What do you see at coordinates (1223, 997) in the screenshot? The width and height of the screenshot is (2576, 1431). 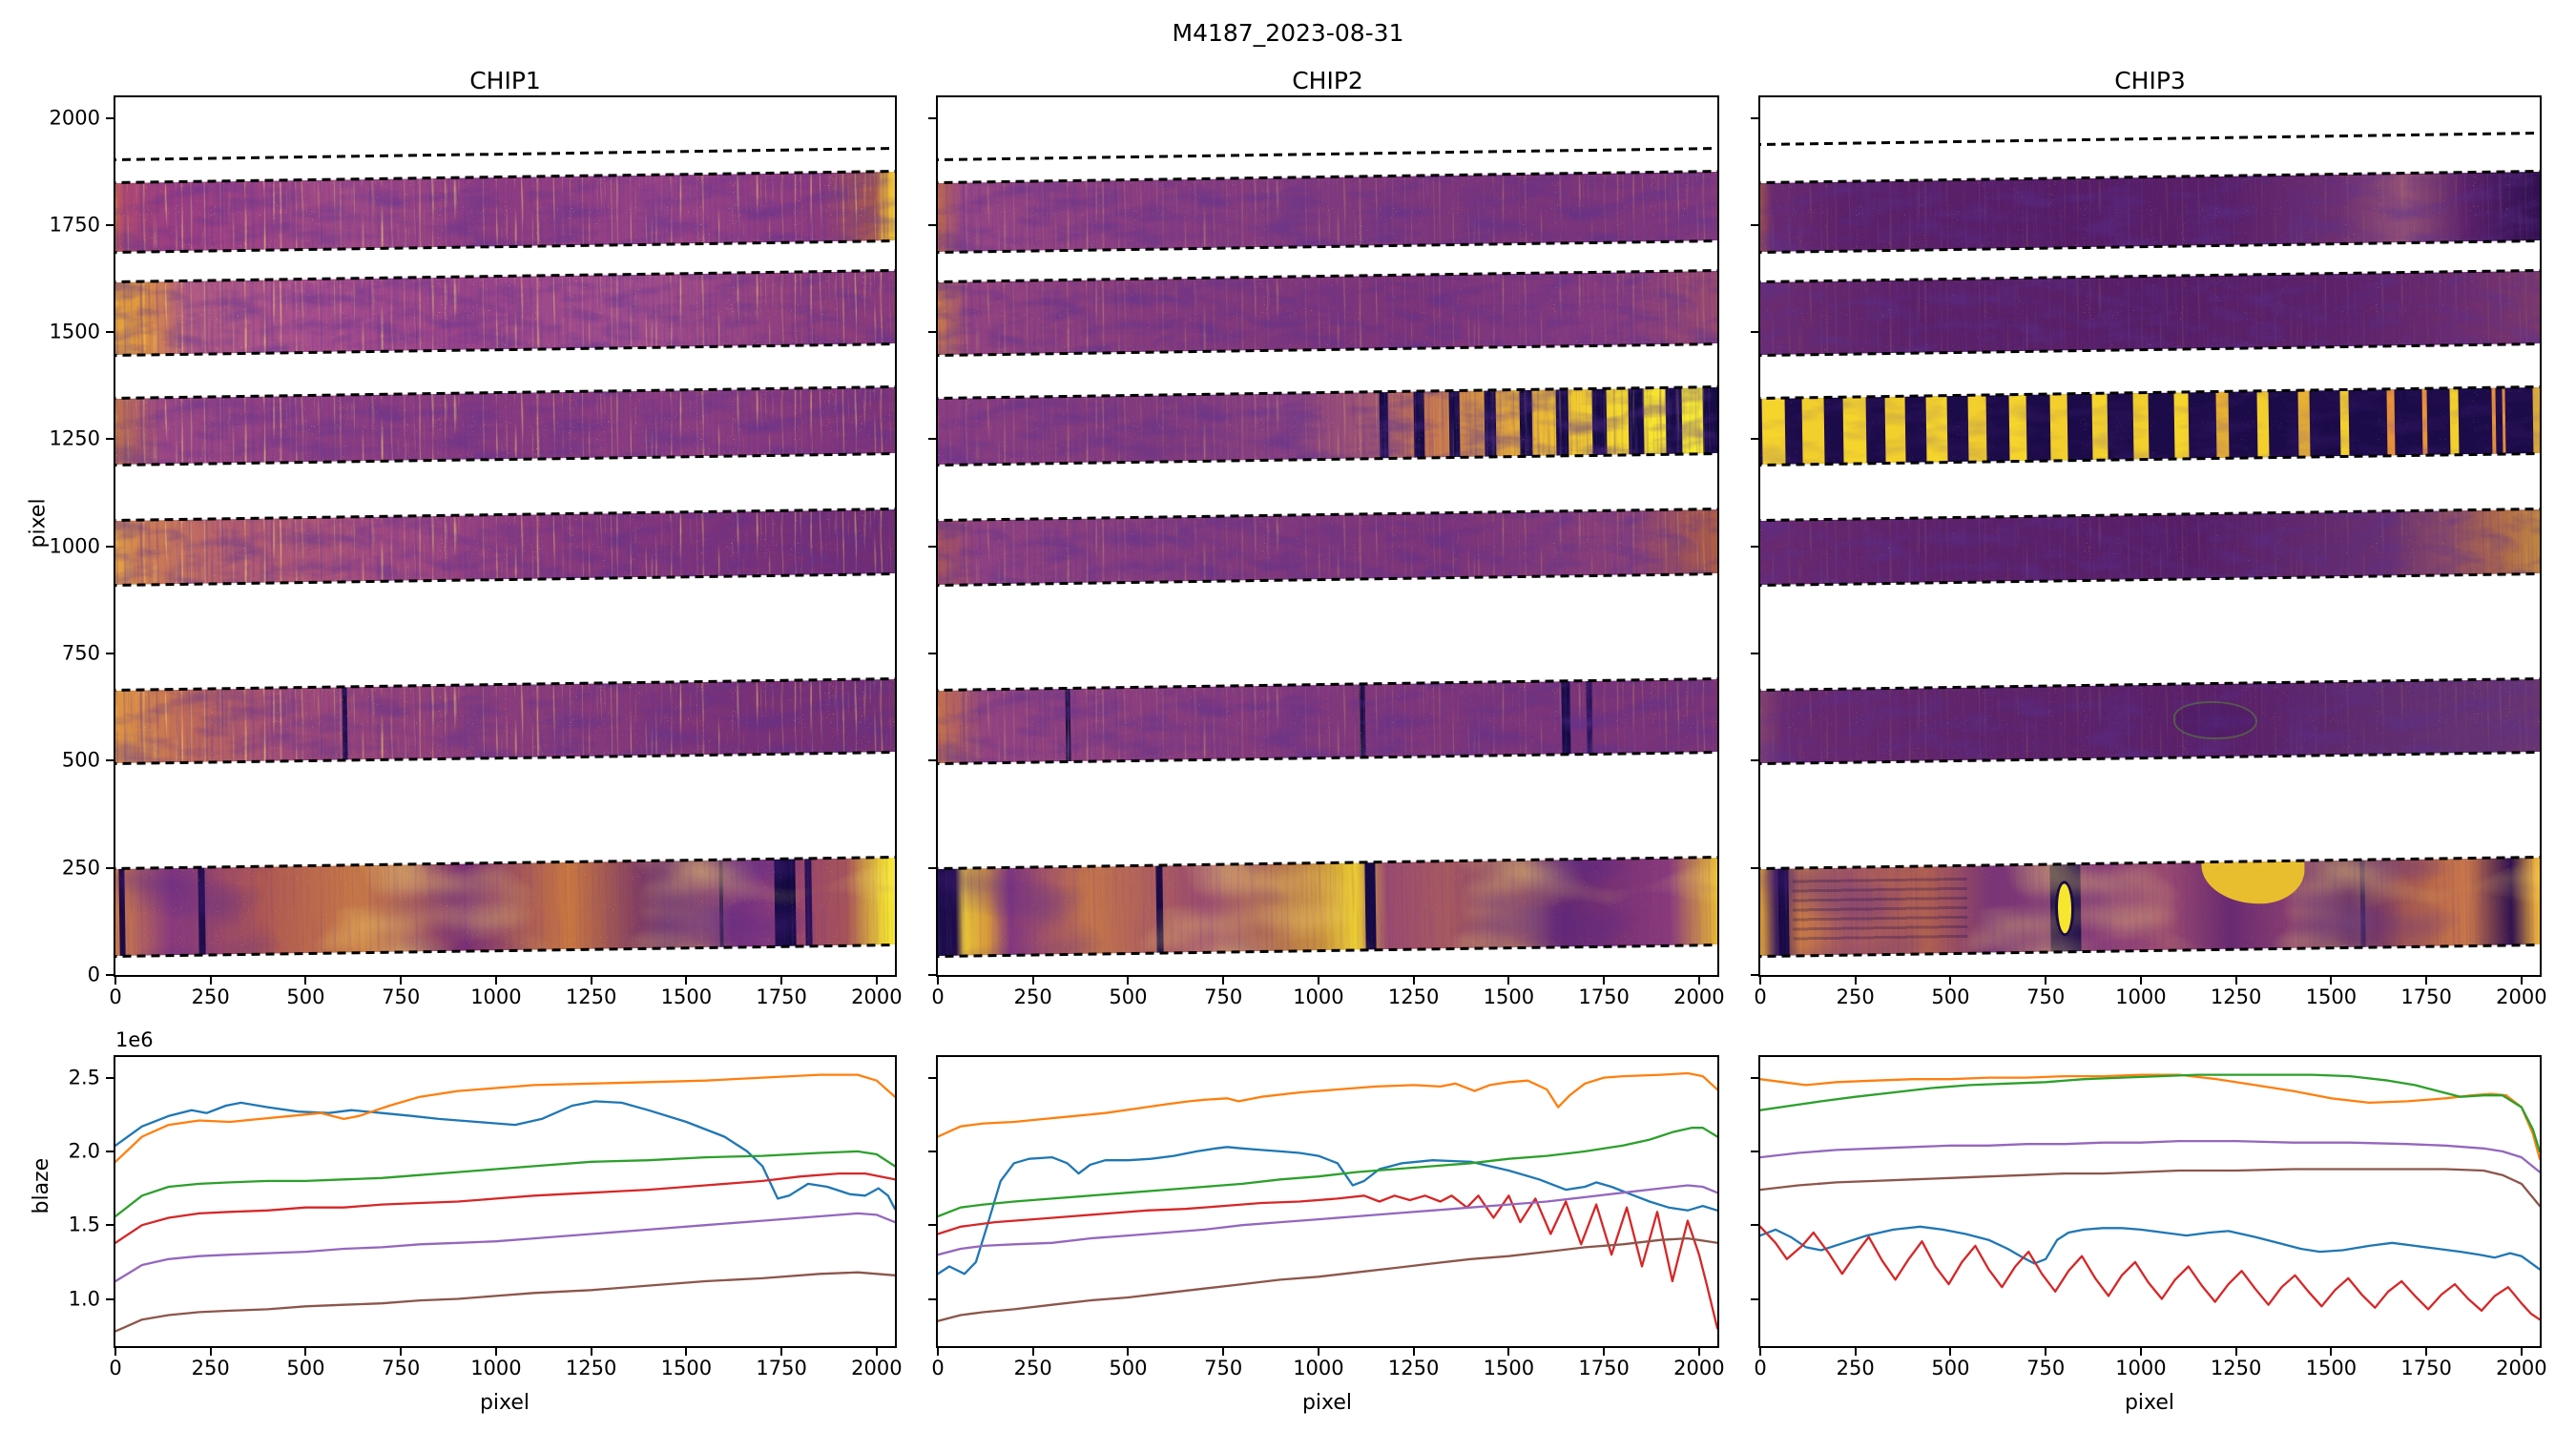 I see `x-tick-label: 750` at bounding box center [1223, 997].